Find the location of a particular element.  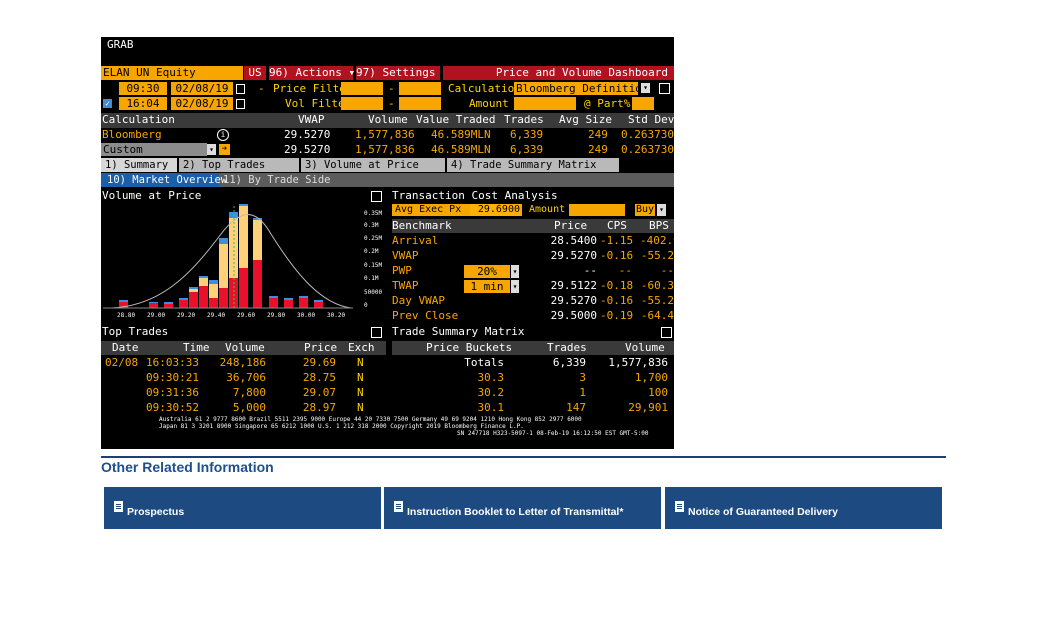

std-dev-value: 0.263730 is located at coordinates (647, 149).